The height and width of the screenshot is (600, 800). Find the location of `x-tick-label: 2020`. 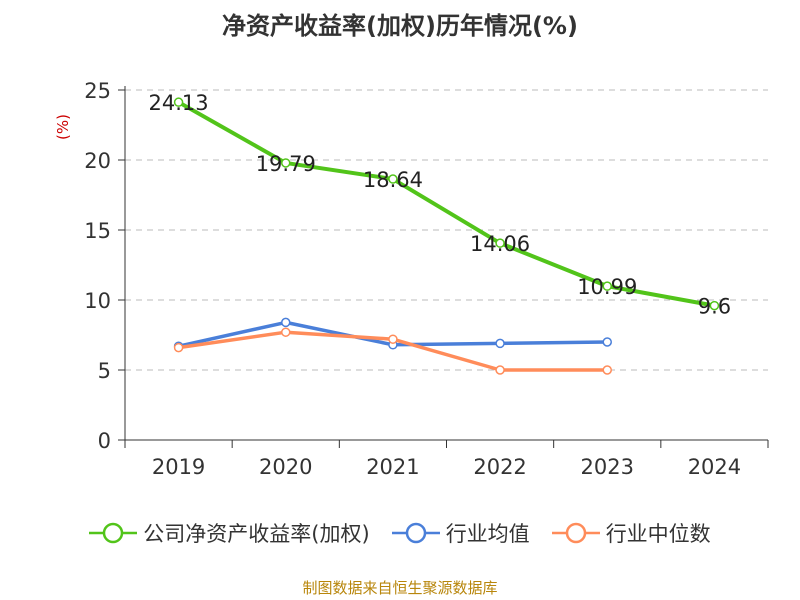

x-tick-label: 2020 is located at coordinates (285, 467).